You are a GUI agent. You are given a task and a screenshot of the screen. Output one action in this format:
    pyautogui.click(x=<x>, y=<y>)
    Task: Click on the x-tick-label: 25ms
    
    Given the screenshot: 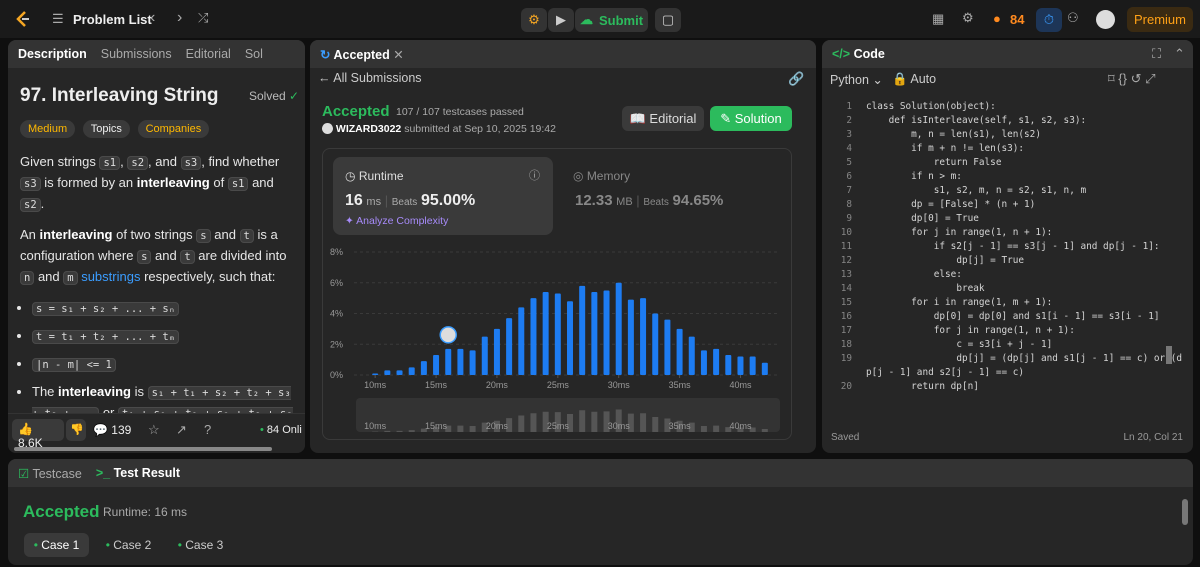 What is the action you would take?
    pyautogui.click(x=558, y=385)
    